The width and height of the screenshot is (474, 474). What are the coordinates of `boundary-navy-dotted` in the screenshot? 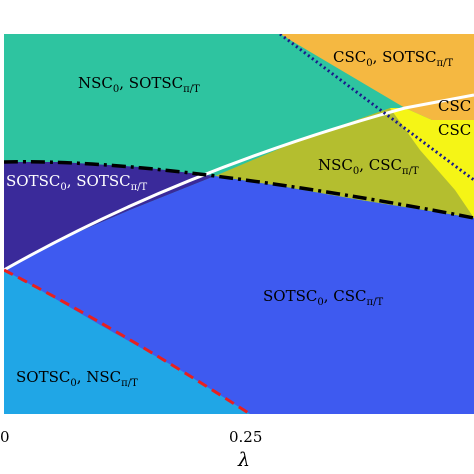 It's located at (376, 108).